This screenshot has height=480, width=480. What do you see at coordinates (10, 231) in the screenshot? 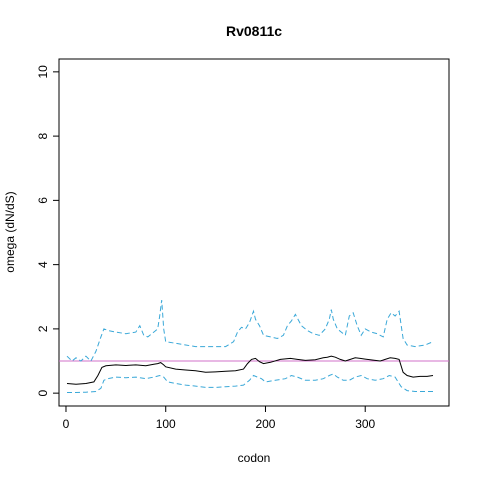
I see `y-axis-title: omega (dN/dS)` at bounding box center [10, 231].